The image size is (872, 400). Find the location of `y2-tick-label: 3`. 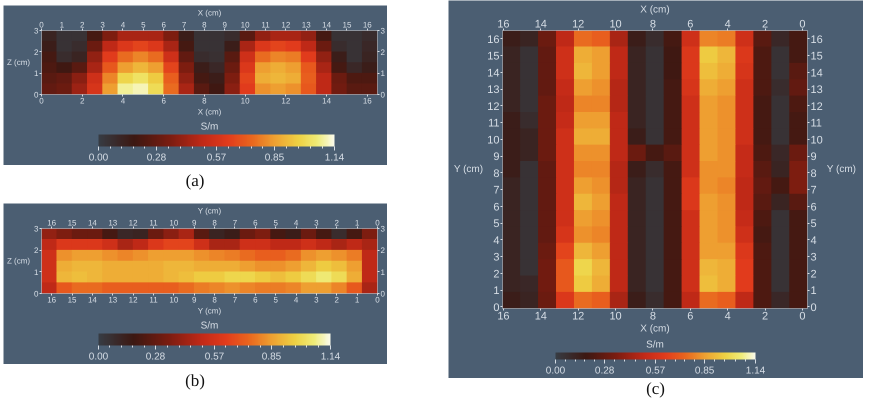

y2-tick-label: 3 is located at coordinates (813, 258).